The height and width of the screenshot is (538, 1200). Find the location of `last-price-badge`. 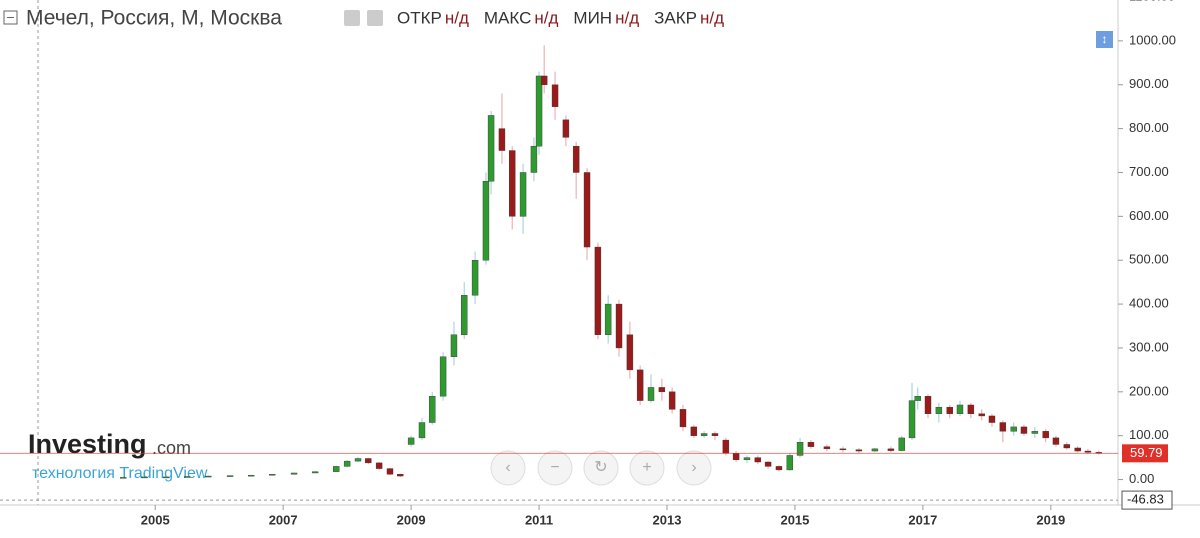

last-price-badge is located at coordinates (1145, 453).